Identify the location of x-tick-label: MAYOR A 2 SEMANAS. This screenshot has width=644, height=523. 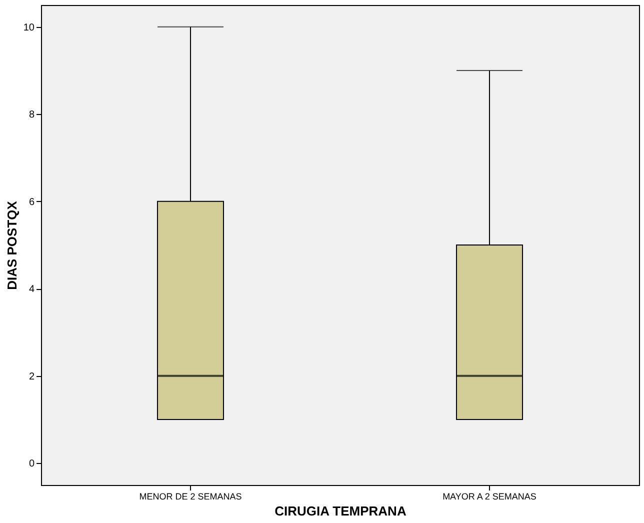
(489, 497).